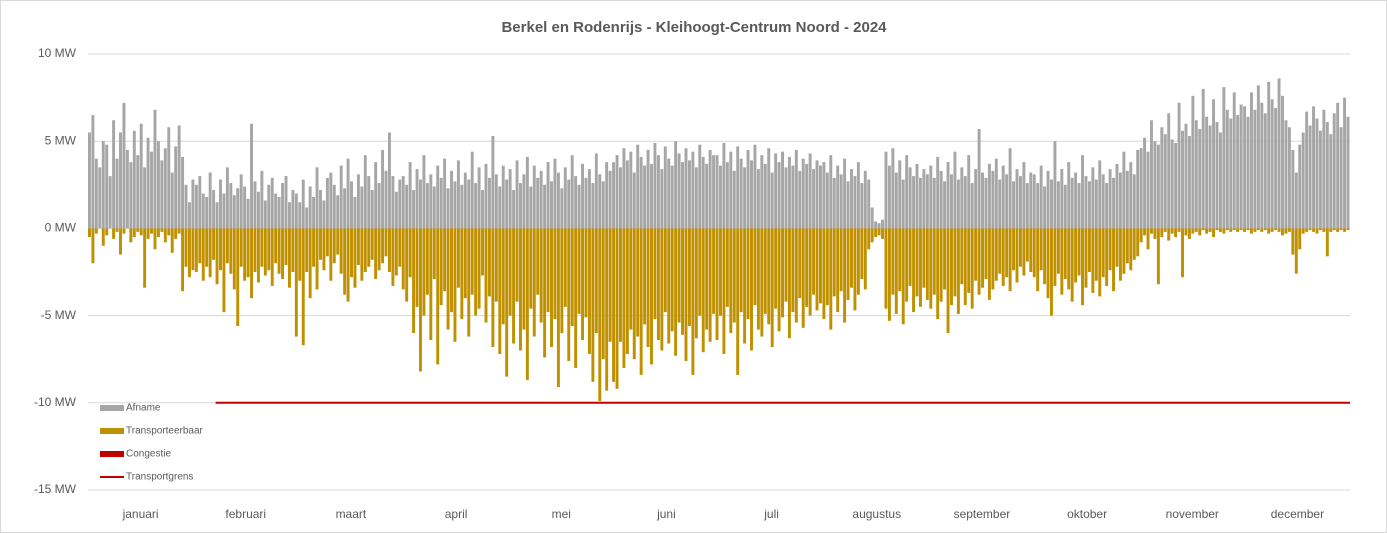 Image resolution: width=1387 pixels, height=533 pixels. Describe the element at coordinates (165, 431) in the screenshot. I see `legend-label: Transporteerbaar` at that location.